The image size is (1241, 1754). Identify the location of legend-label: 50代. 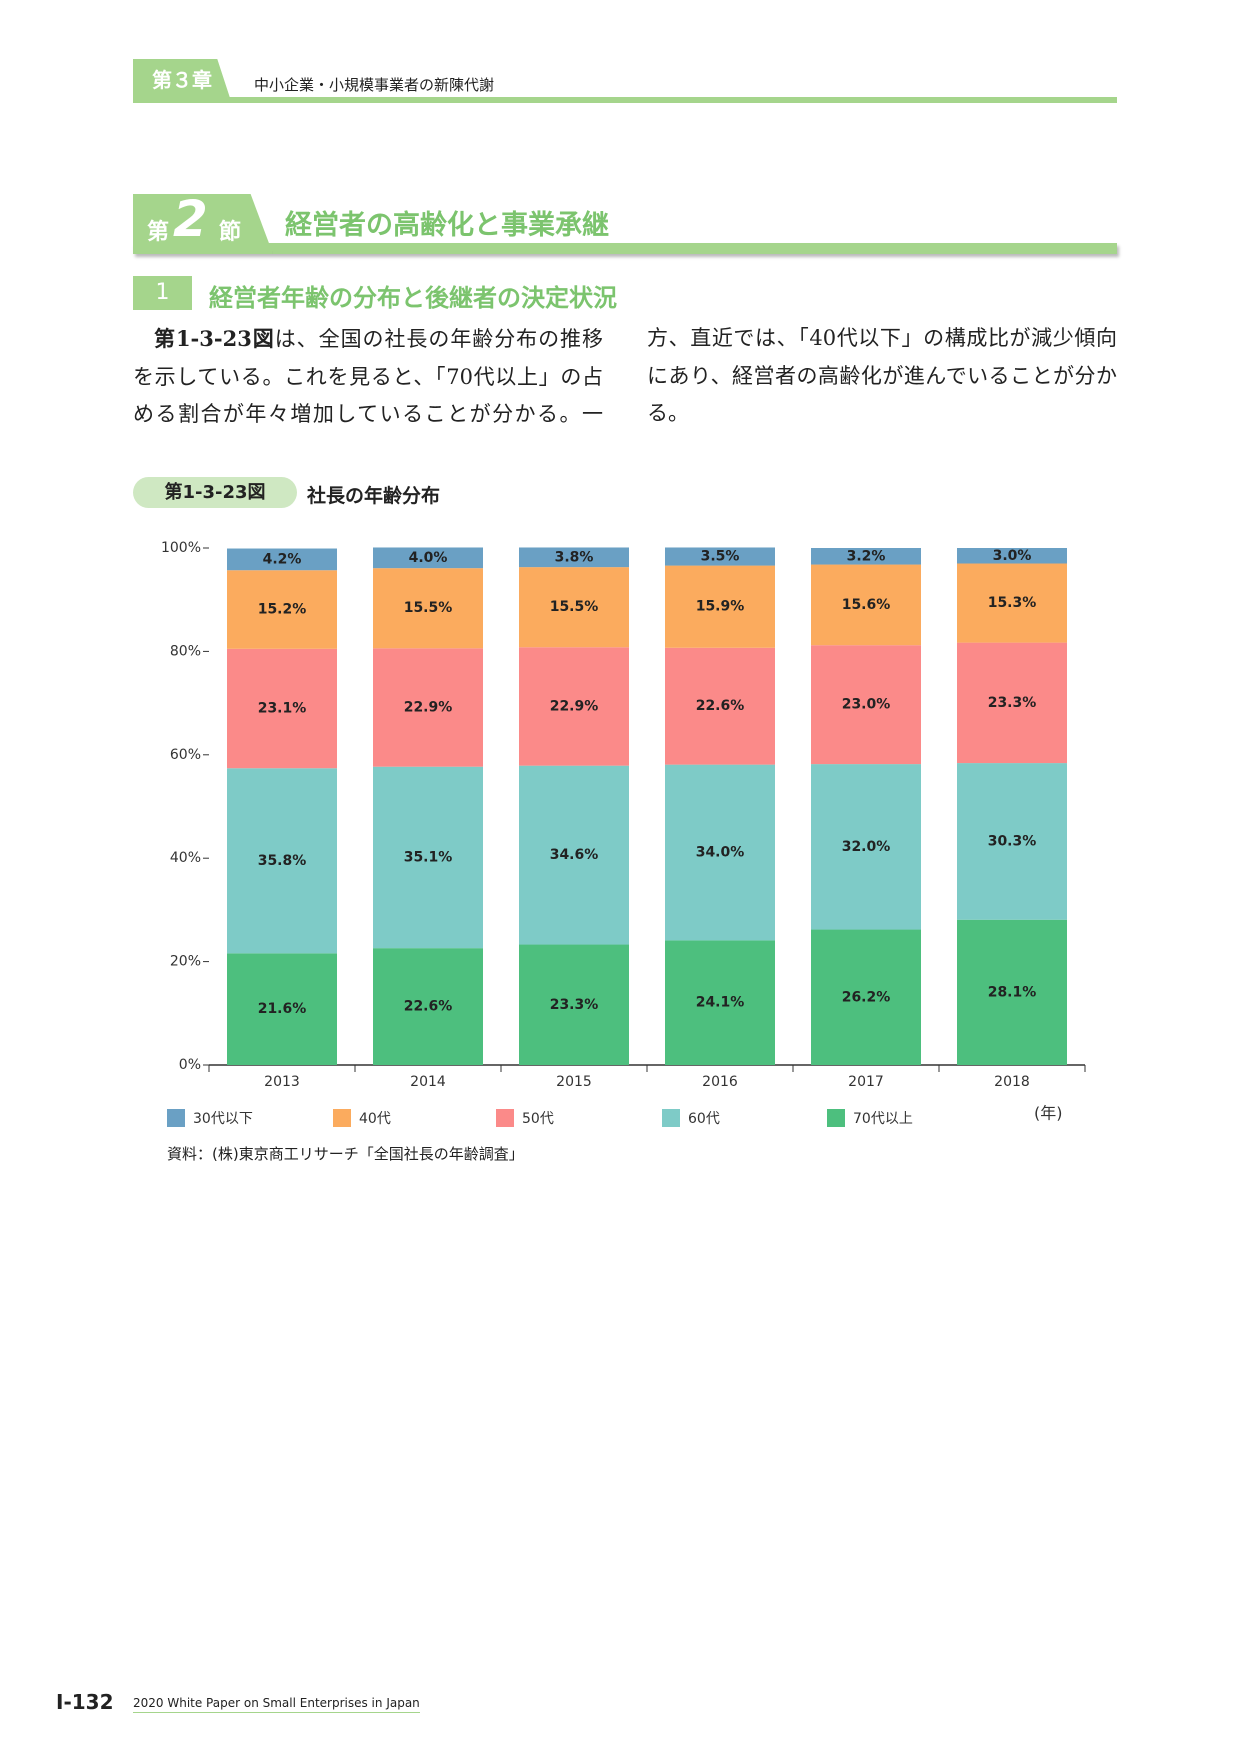
(538, 1119).